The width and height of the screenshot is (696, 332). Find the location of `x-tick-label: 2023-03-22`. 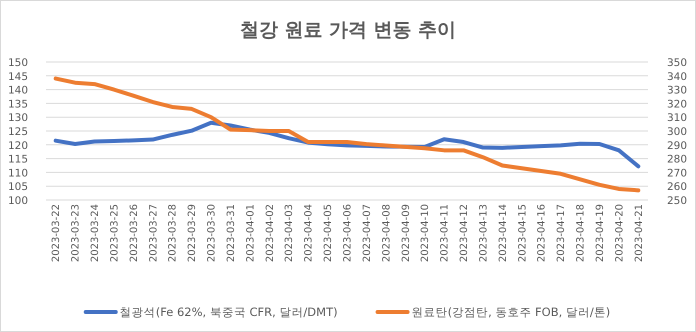

x-tick-label: 2023-03-22 is located at coordinates (56, 233).